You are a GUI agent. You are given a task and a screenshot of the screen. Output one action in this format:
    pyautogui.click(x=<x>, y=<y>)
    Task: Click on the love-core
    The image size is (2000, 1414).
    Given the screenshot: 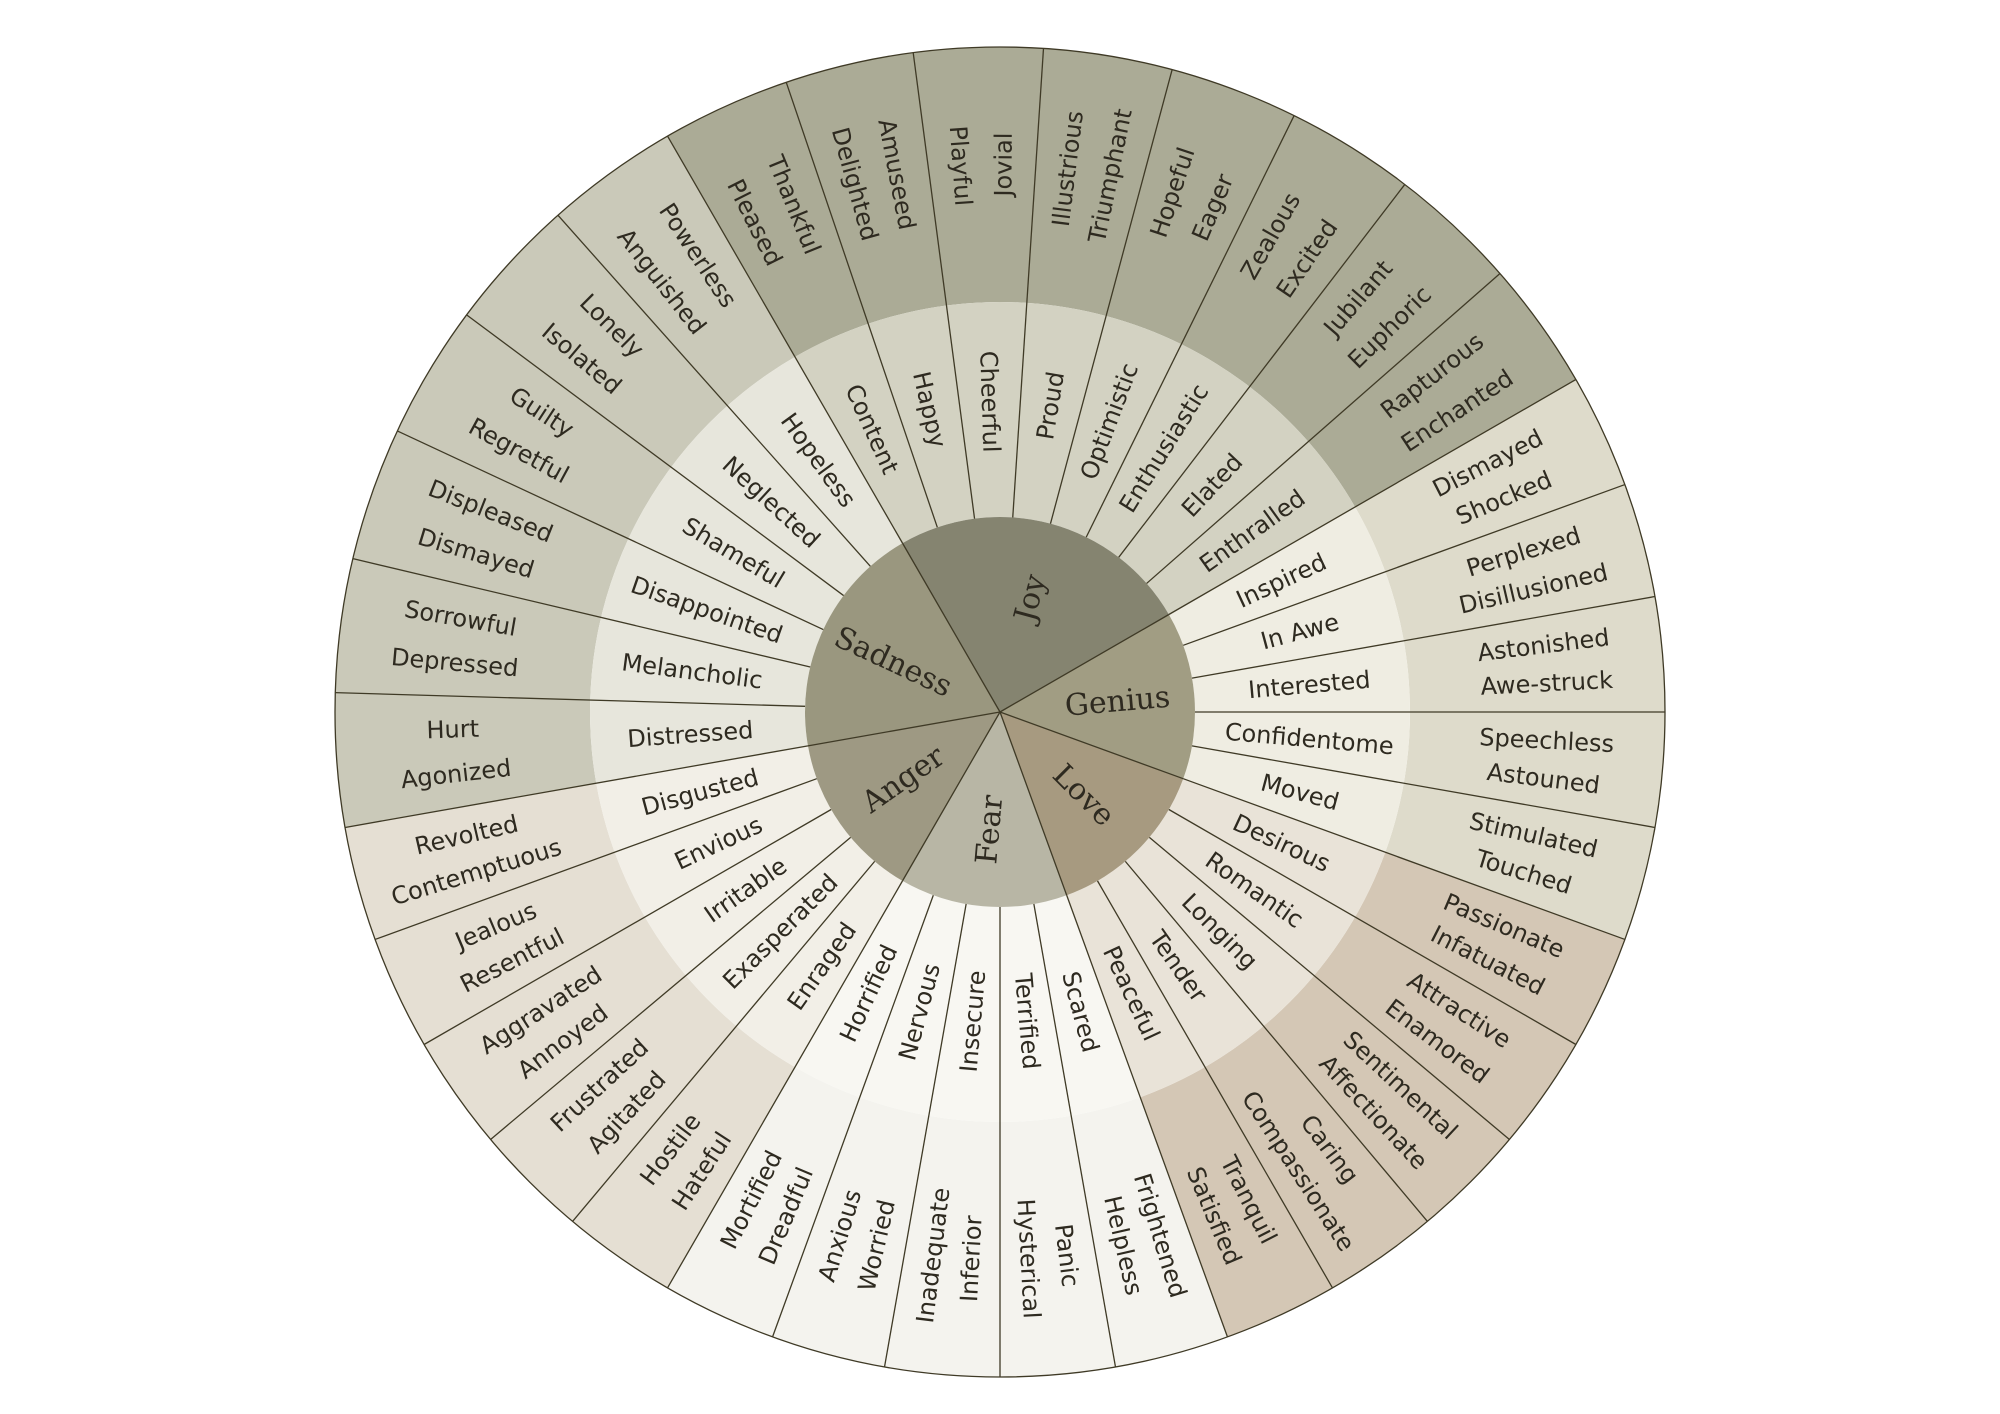 What is the action you would take?
    pyautogui.click(x=1092, y=804)
    